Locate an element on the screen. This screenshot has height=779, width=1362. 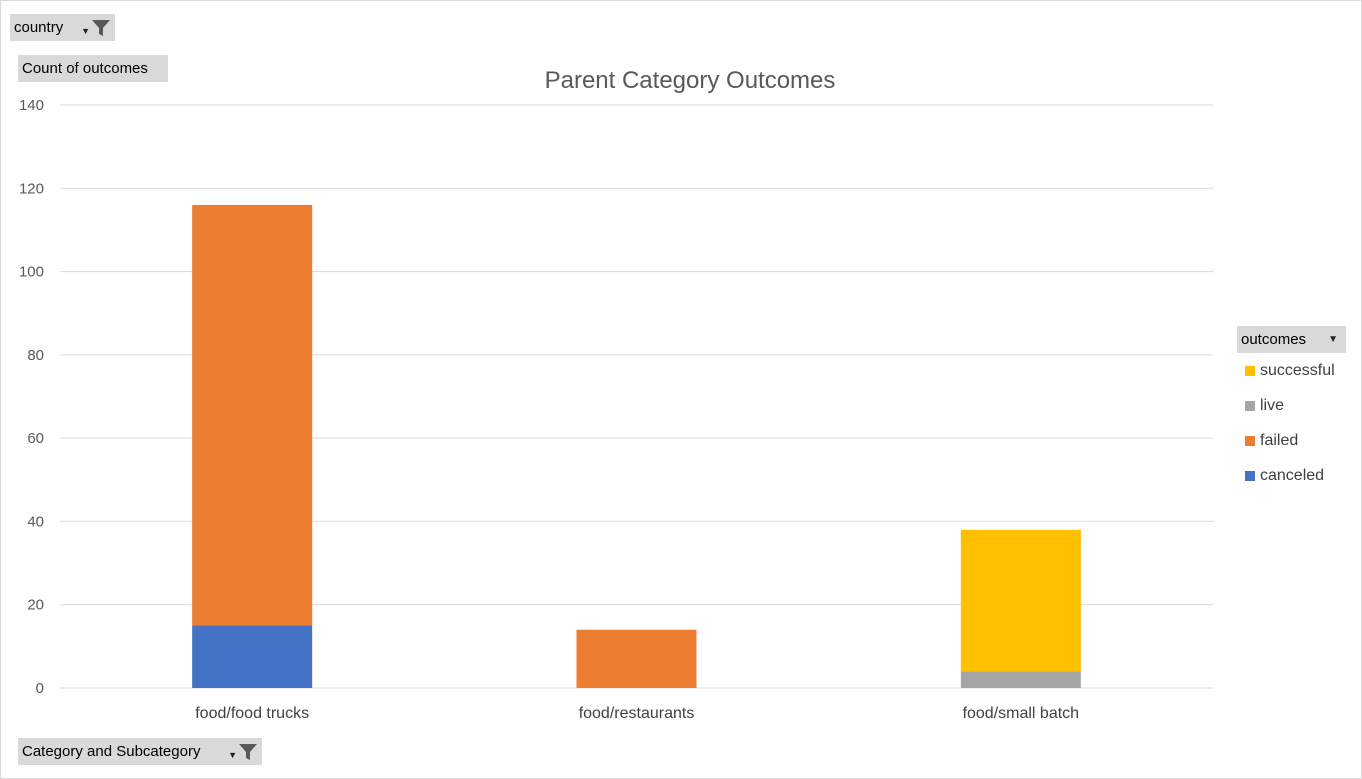
legend-item: successful is located at coordinates (1291, 370).